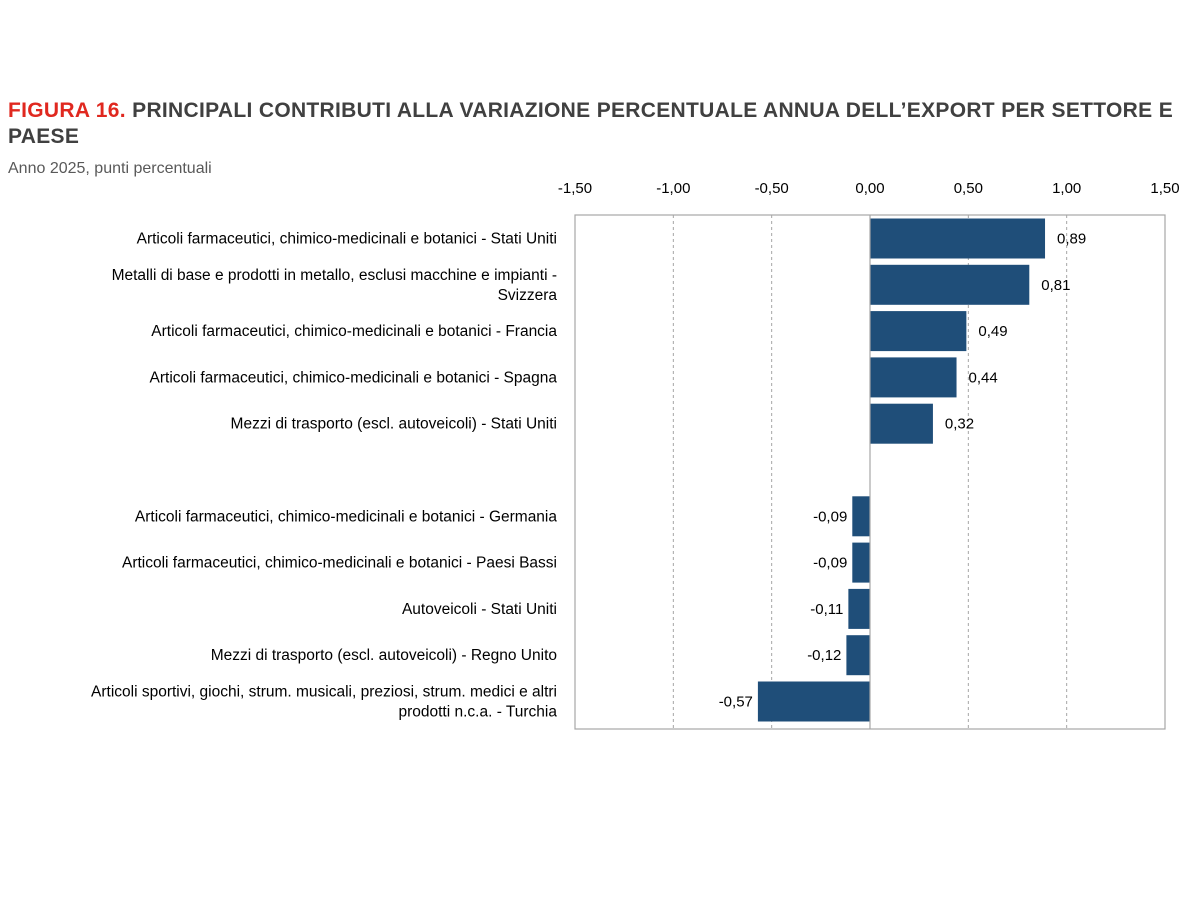 The height and width of the screenshot is (900, 1200). Describe the element at coordinates (1164, 188) in the screenshot. I see `x-tick-label: 1,50` at that location.